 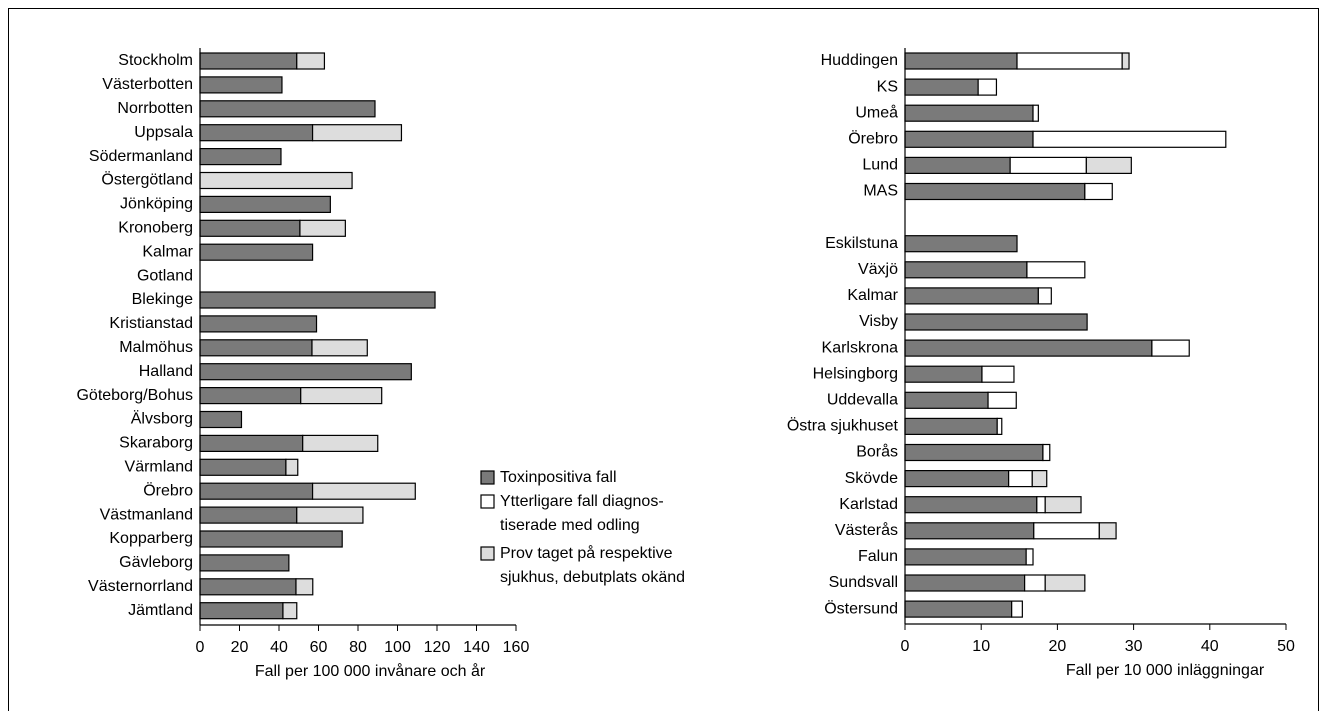 I want to click on y-tick-label: Västerås, so click(x=866, y=530).